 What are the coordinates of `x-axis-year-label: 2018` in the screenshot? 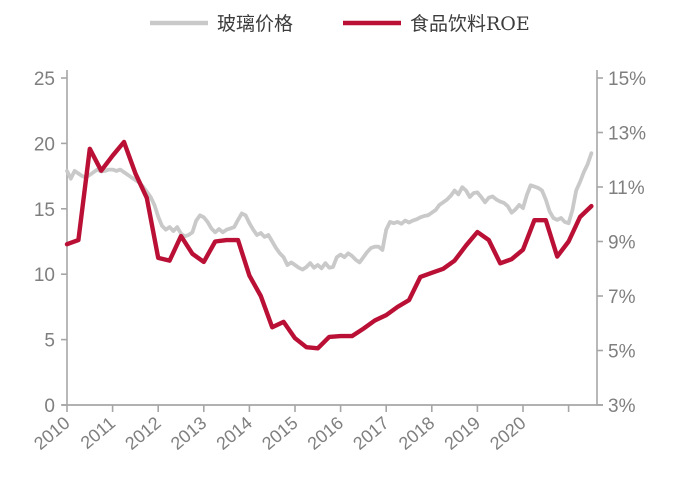 It's located at (417, 433).